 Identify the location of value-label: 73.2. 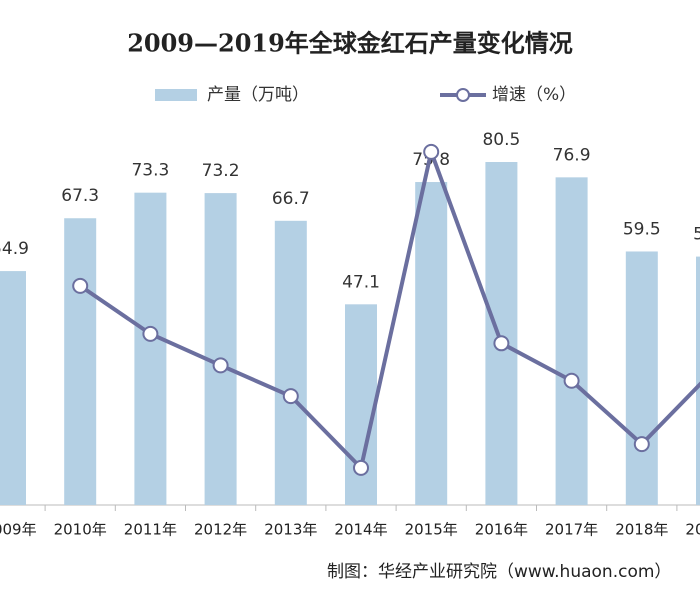
(221, 171).